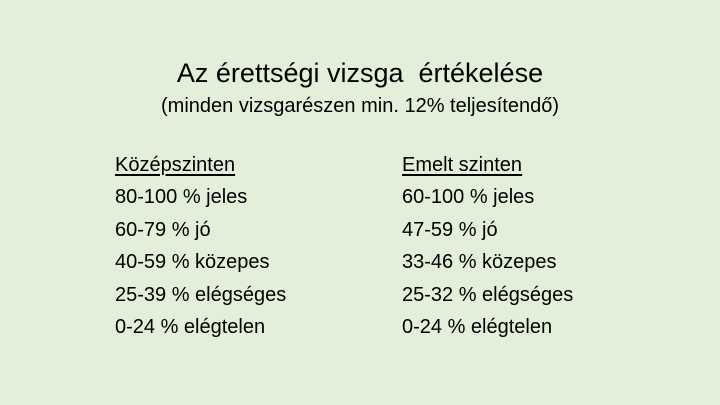 The width and height of the screenshot is (720, 405). I want to click on grade-line: 47-59 % jó, so click(450, 229).